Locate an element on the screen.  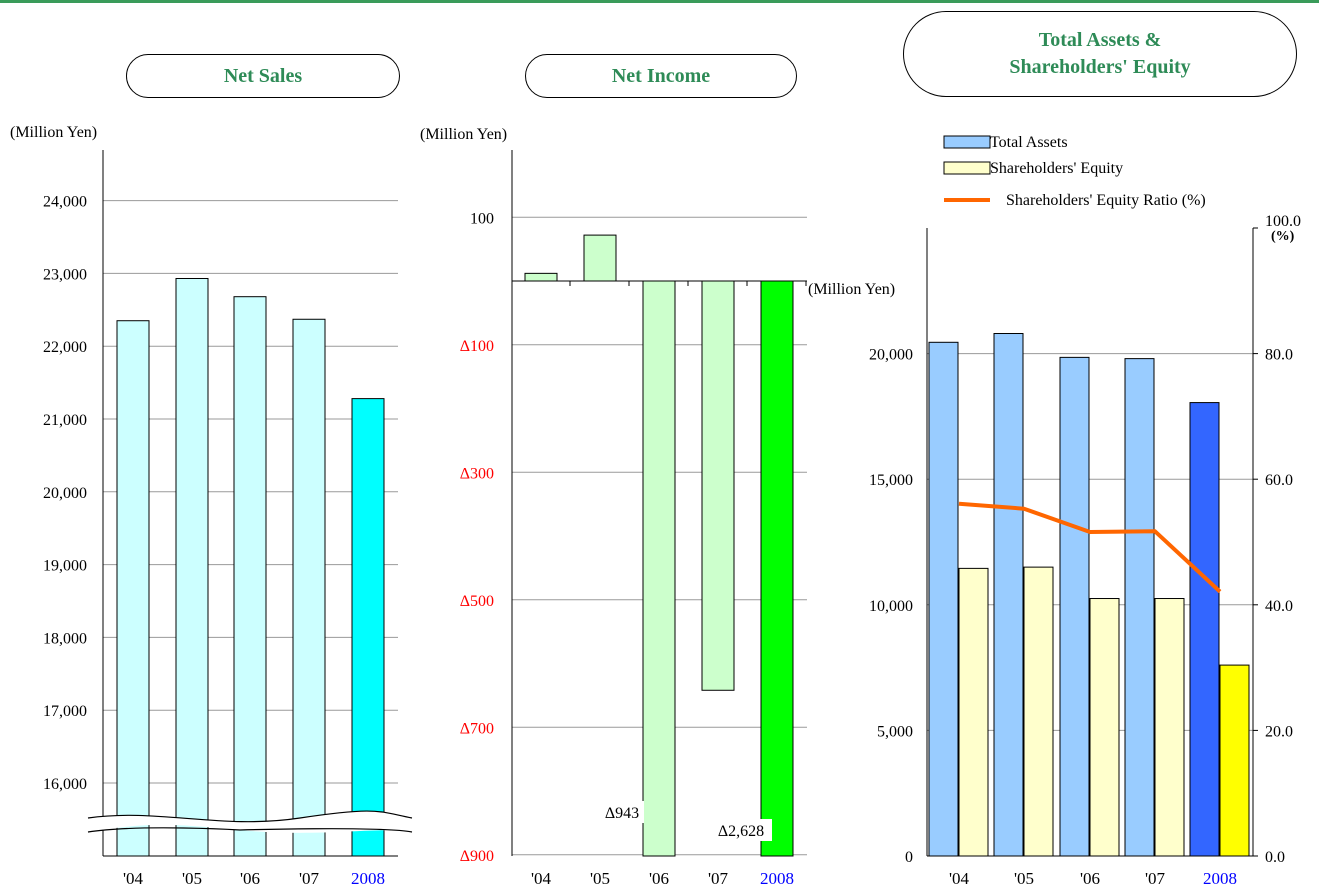
net-income-ytick-label: Δ900 is located at coordinates (477, 856).